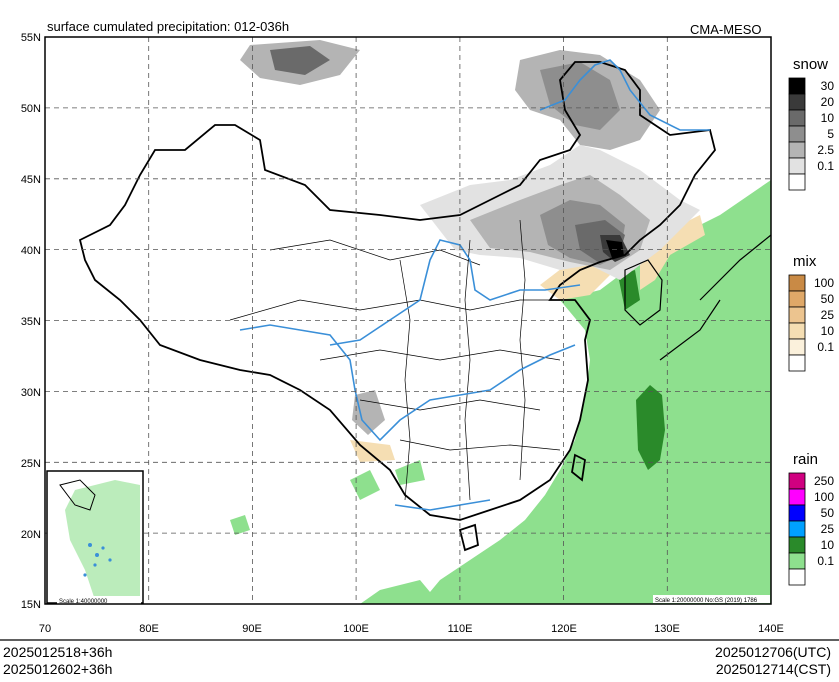 The width and height of the screenshot is (839, 682). I want to click on lat-label: 25N, so click(31, 464).